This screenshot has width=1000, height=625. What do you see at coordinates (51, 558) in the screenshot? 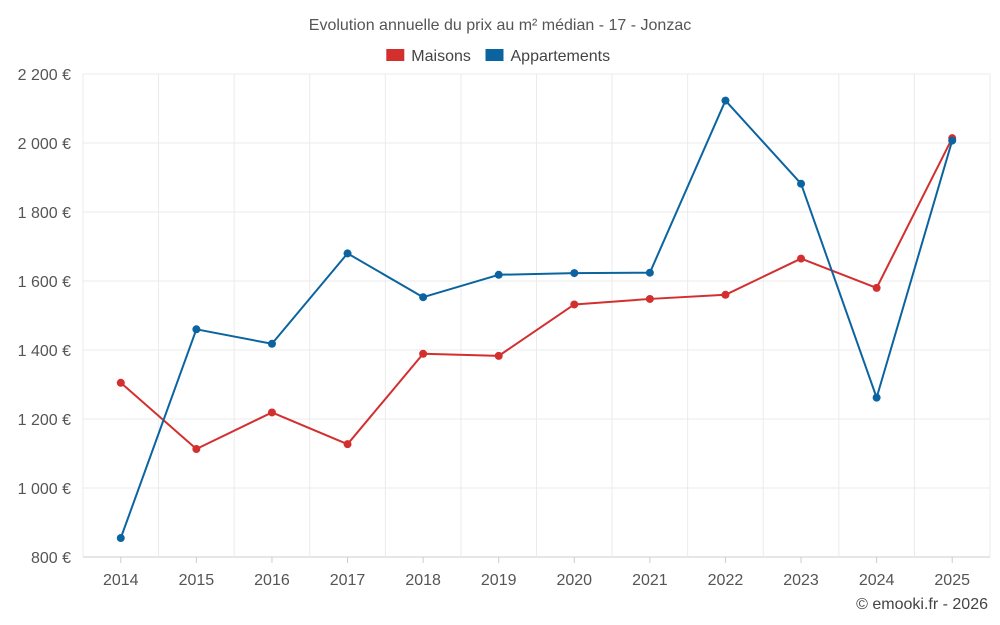
I see `y-tick-label: 800 €` at bounding box center [51, 558].